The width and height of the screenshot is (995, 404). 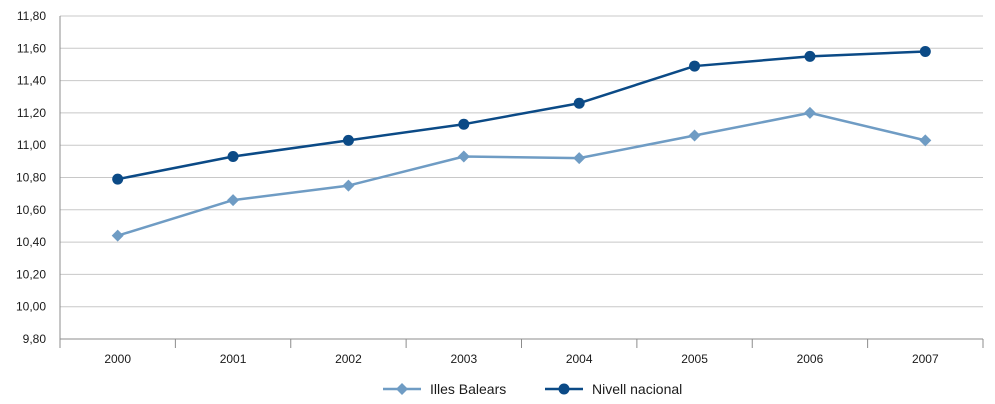 I want to click on y-tick-label: 10,20, so click(x=31, y=274).